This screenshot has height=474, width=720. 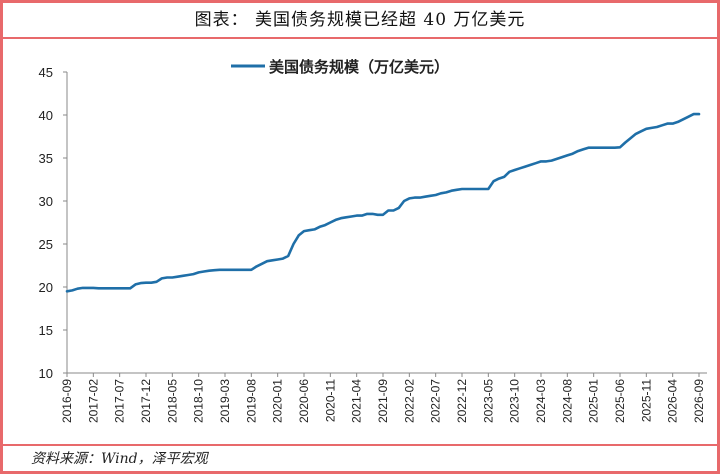 I want to click on x-tick-label: 2024-03, so click(x=541, y=401).